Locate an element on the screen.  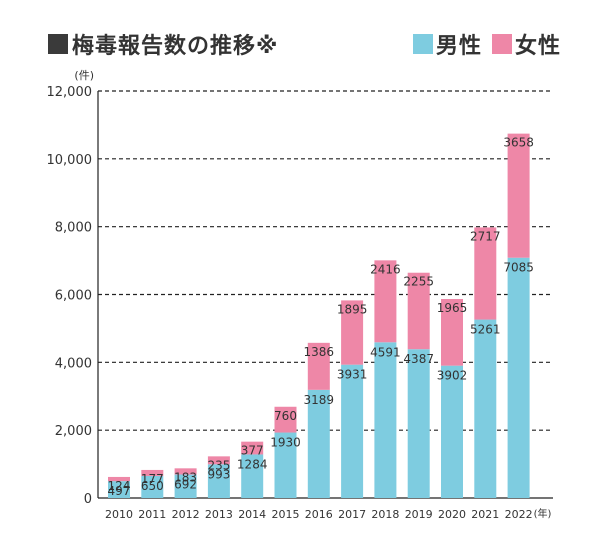
x-tick-label: 2013 is located at coordinates (219, 514).